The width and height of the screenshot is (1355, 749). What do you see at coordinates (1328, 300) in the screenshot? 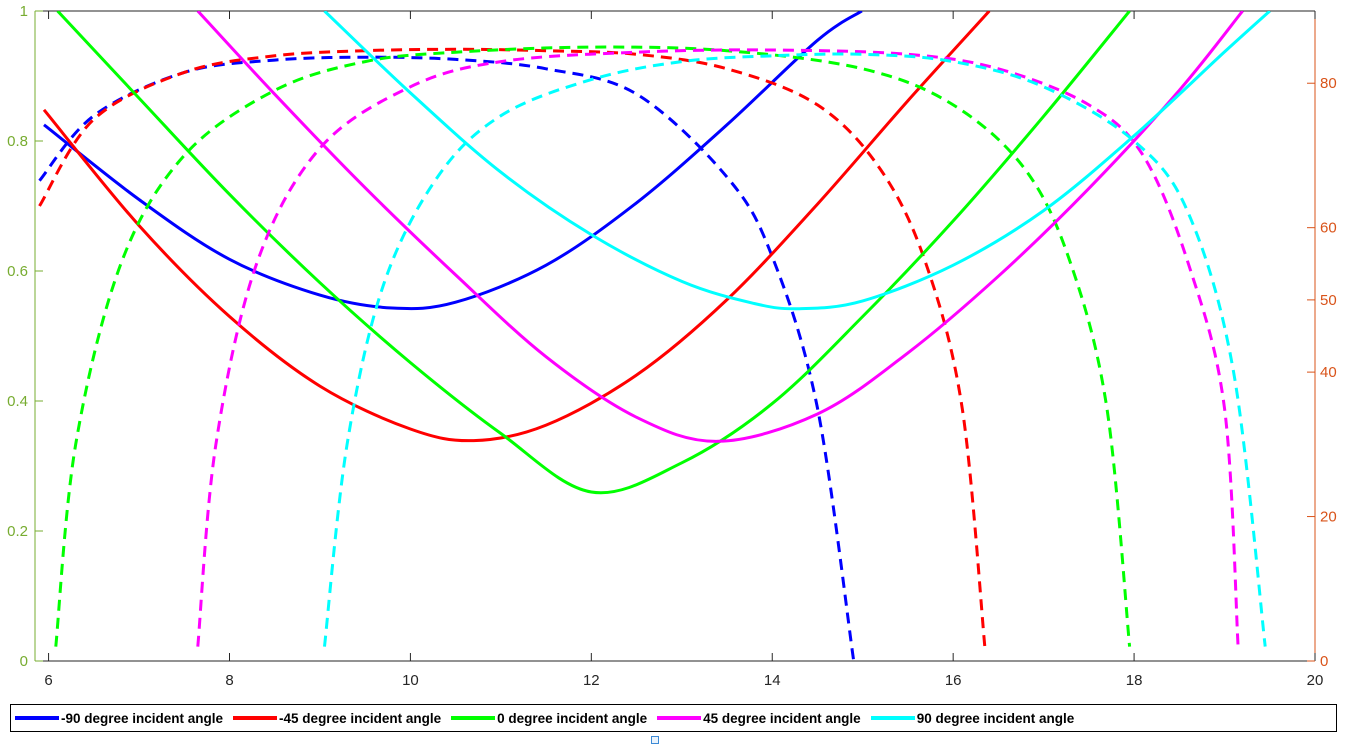
I see `right-y-tick-label: 50` at bounding box center [1328, 300].